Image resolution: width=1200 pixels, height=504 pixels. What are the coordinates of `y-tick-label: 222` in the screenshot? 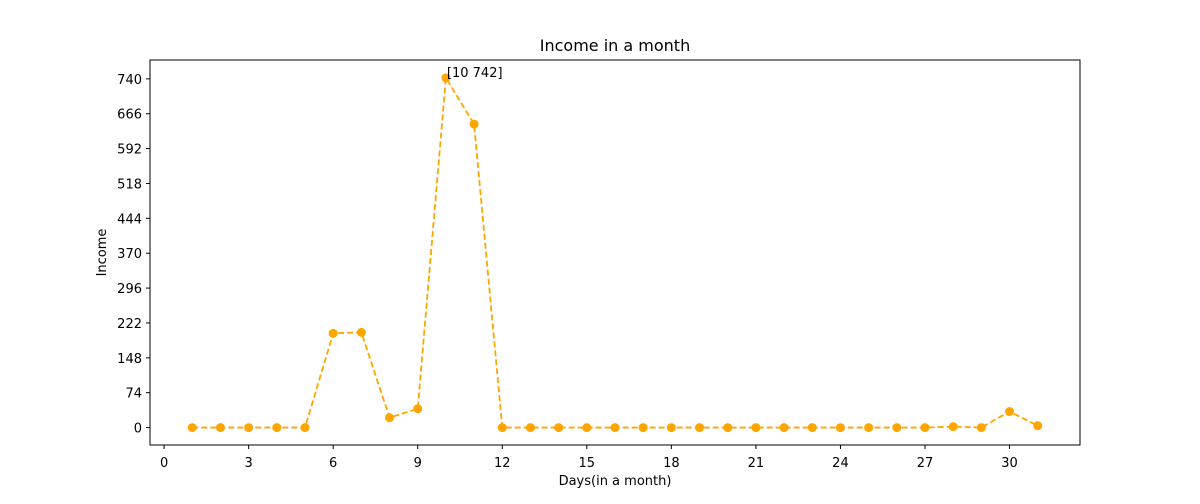 It's located at (129, 324).